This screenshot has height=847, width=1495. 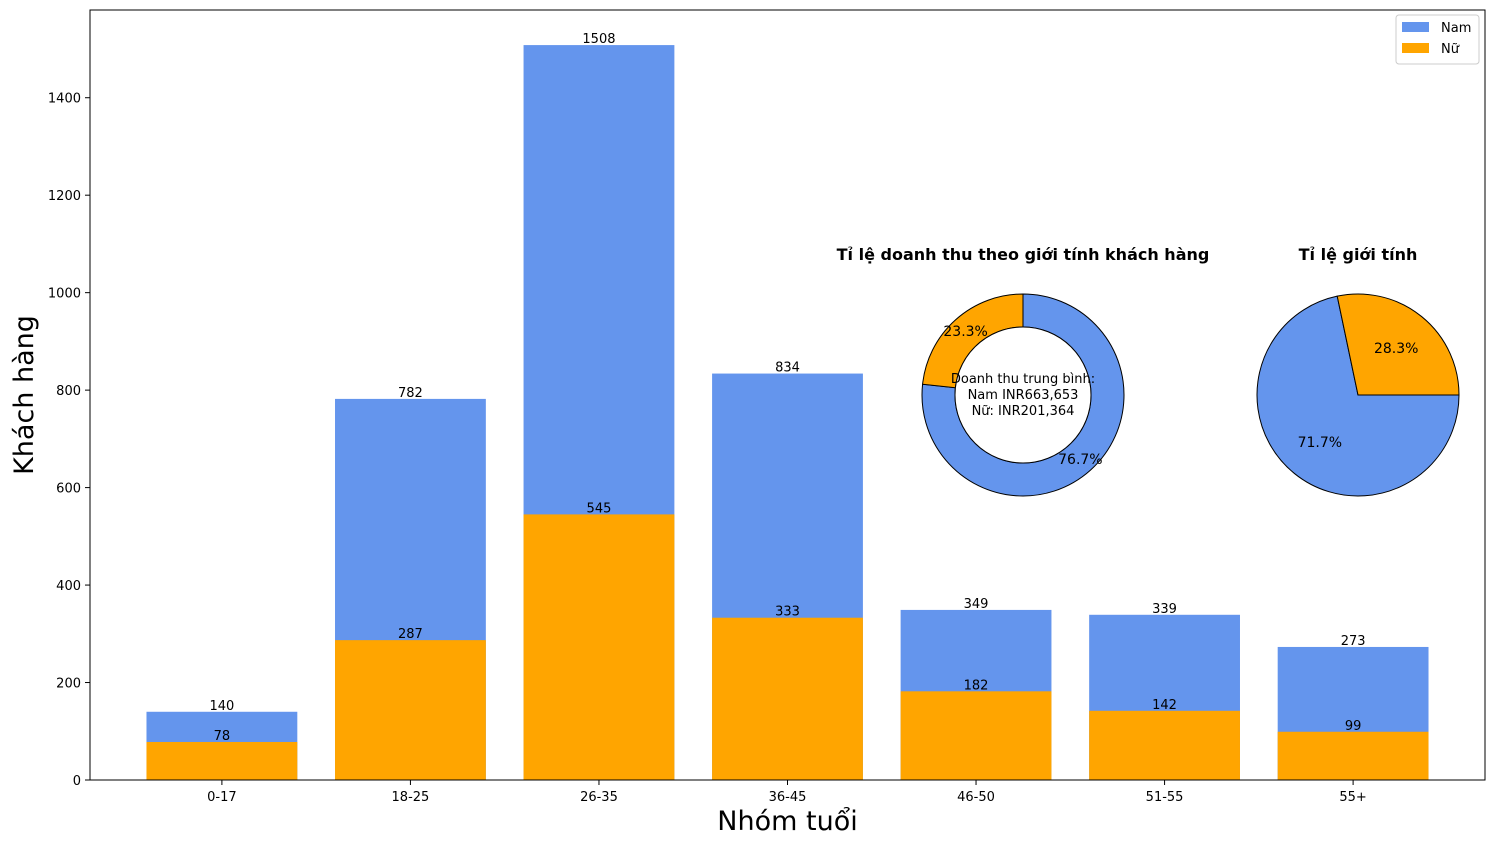 I want to click on legend-swatch-nam, so click(x=1415, y=27).